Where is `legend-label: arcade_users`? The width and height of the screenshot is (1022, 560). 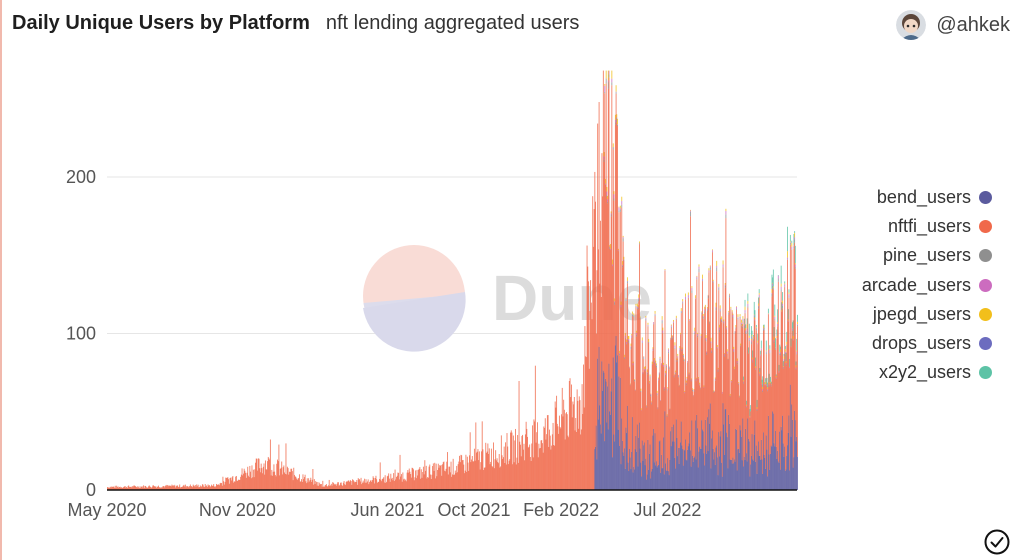
legend-label: arcade_users is located at coordinates (916, 284).